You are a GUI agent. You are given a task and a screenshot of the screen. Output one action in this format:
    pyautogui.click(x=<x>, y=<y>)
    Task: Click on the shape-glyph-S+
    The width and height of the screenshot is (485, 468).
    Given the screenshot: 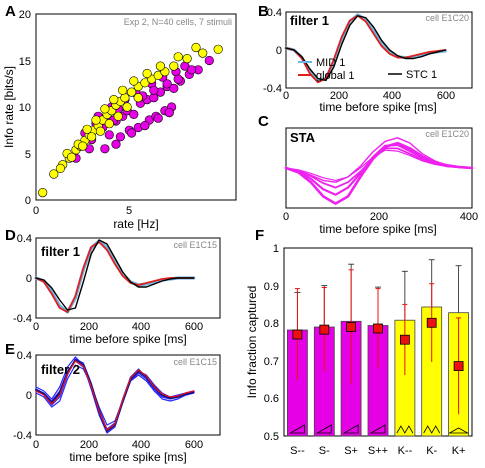 What is the action you would take?
    pyautogui.click(x=350, y=429)
    